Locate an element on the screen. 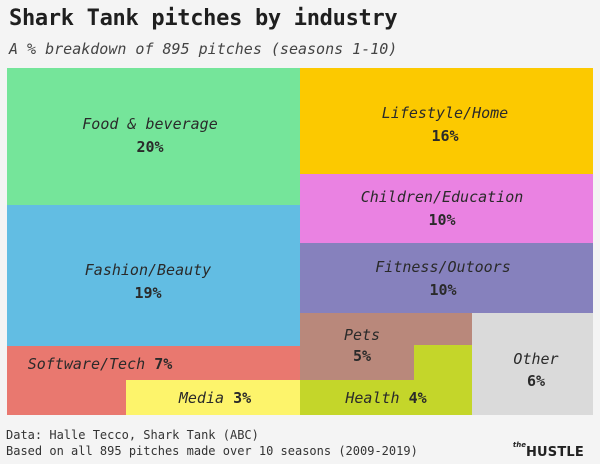  tile-value-food-beverage: 20% is located at coordinates (149, 147).